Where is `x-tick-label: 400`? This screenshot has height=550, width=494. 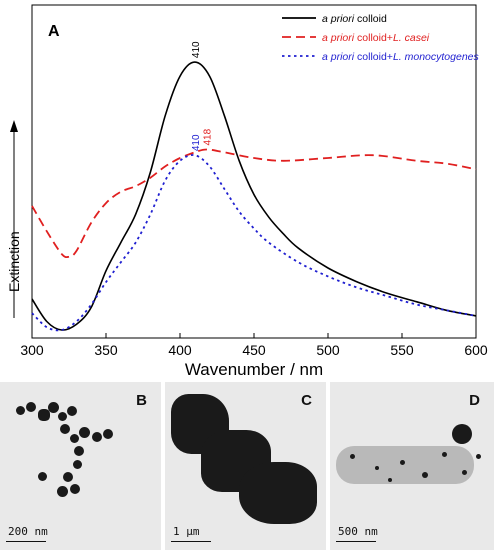 x-tick-label: 400 is located at coordinates (180, 350).